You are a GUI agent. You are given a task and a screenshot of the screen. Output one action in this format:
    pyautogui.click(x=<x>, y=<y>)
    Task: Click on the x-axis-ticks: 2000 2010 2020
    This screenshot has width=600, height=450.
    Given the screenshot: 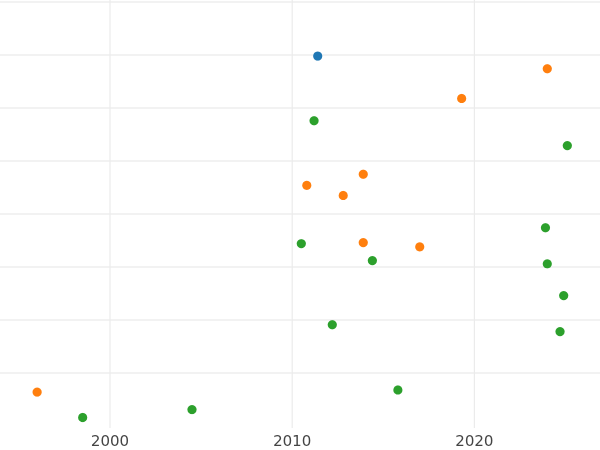 What is the action you would take?
    pyautogui.click(x=292, y=441)
    